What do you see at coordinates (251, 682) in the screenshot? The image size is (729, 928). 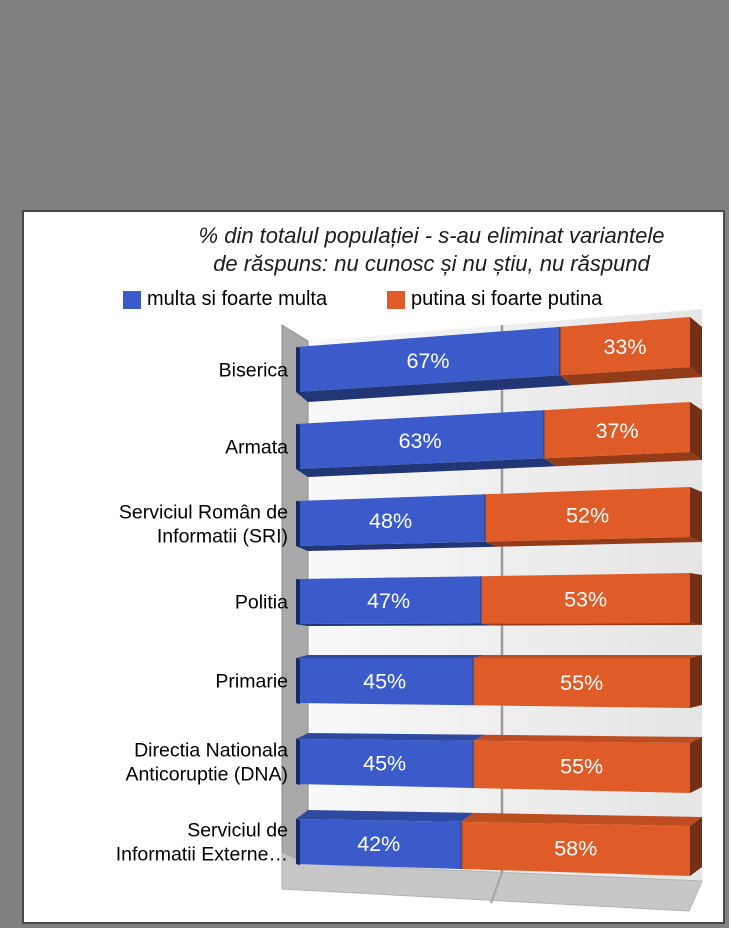 I see `category-label: Primarie` at bounding box center [251, 682].